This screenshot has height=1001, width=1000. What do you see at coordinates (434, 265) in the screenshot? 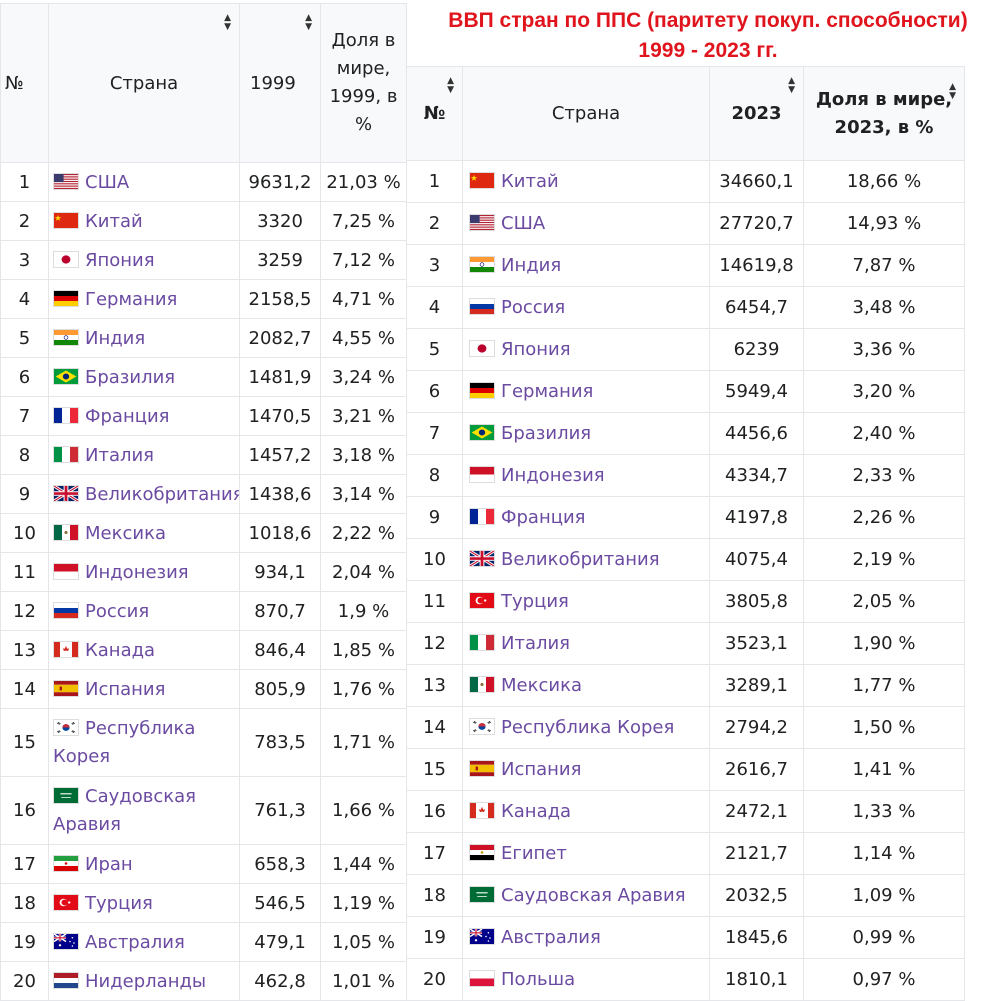
I see `row-number: 3` at bounding box center [434, 265].